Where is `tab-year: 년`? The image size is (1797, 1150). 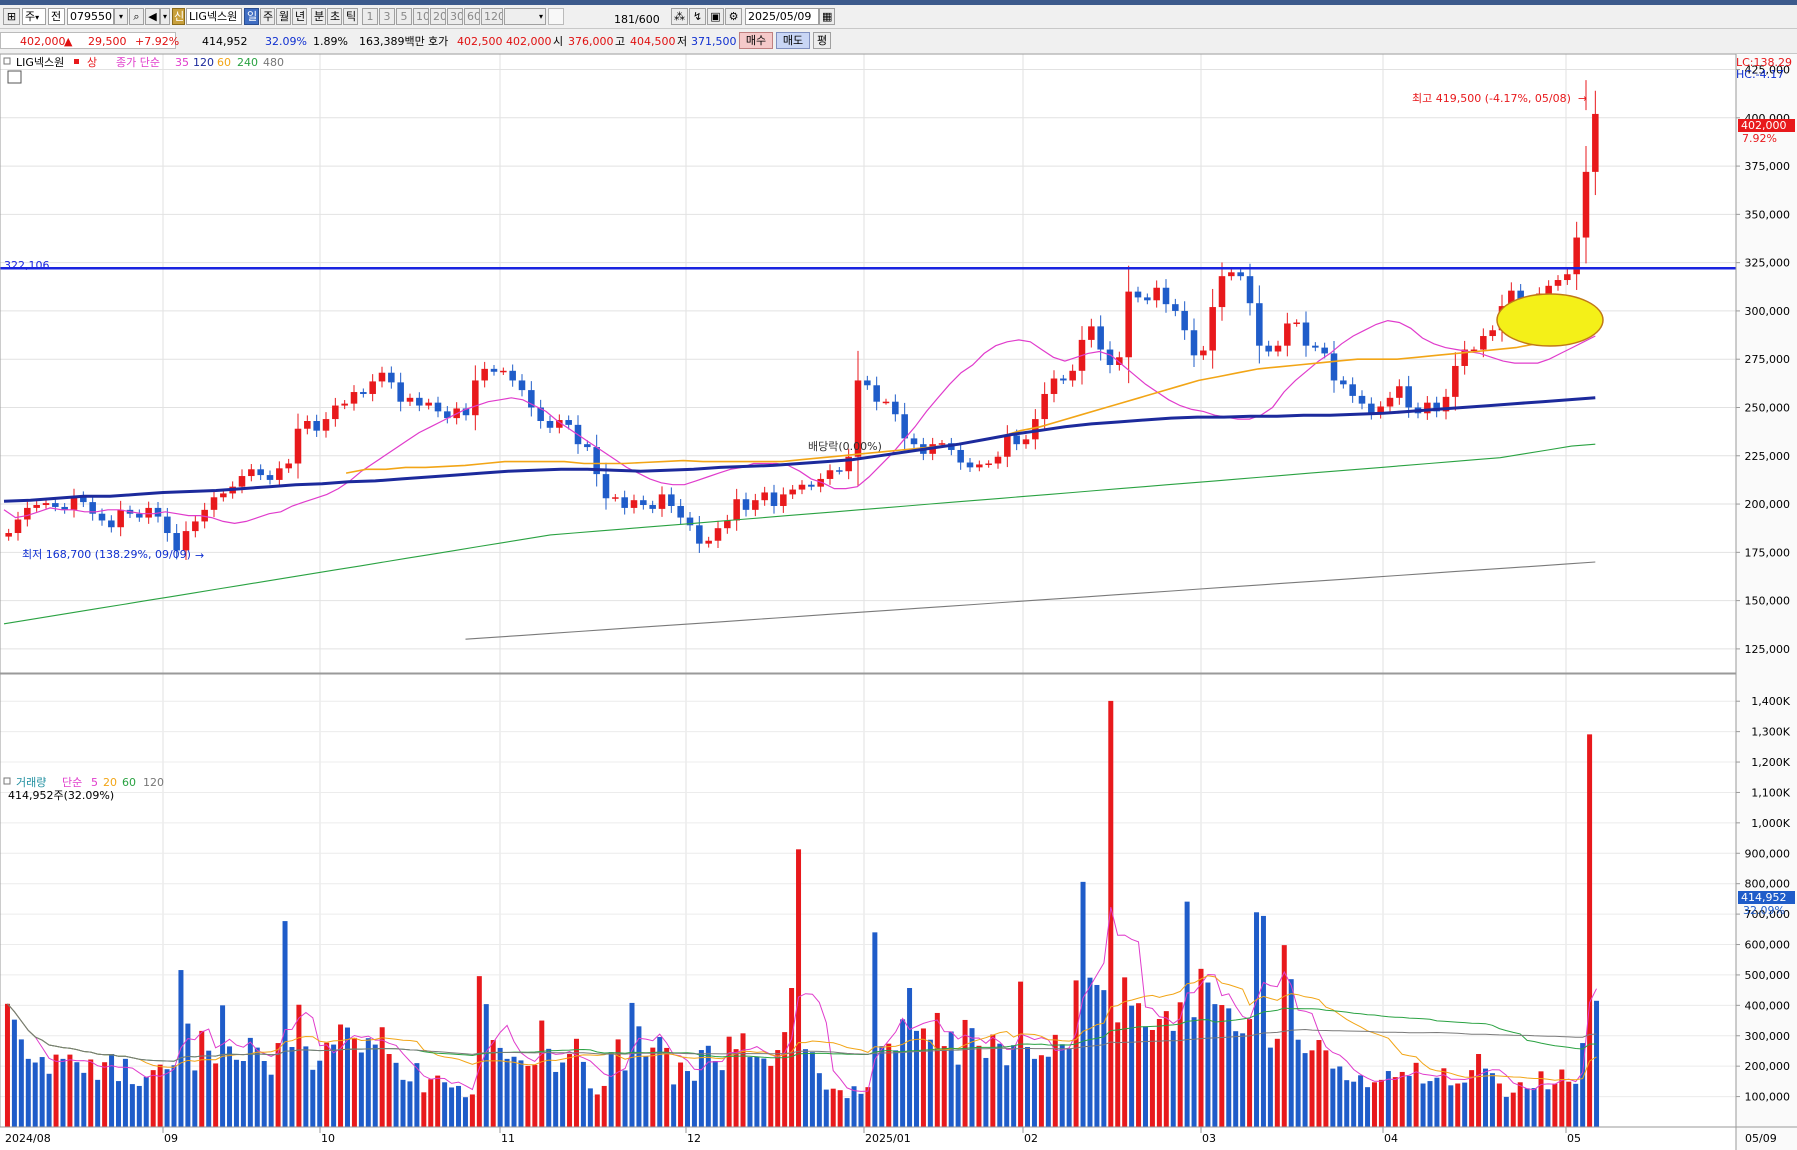
tab-year: 년 is located at coordinates (299, 16).